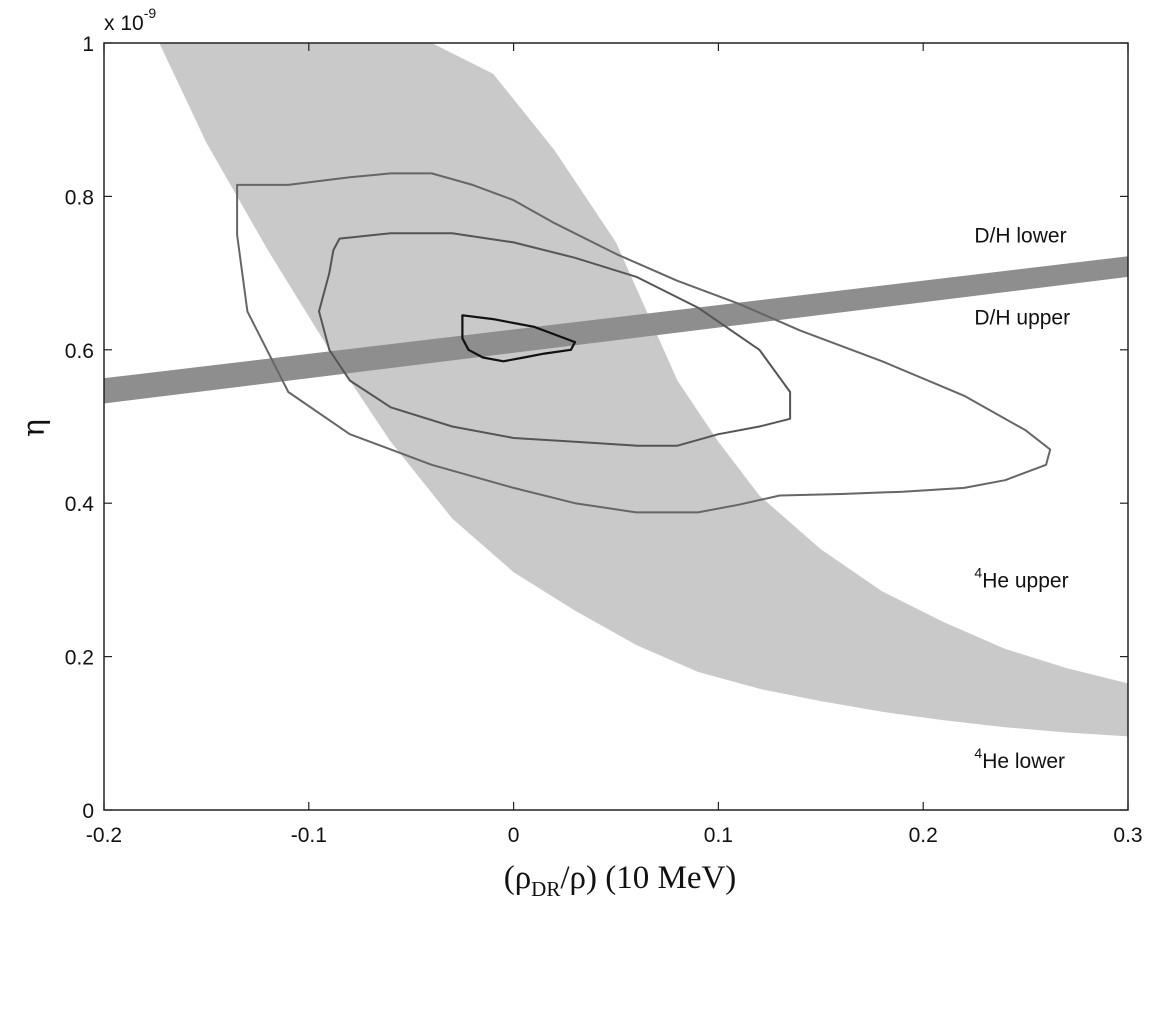  Describe the element at coordinates (1127, 835) in the screenshot. I see `x-tick-label-5: 0.3` at that location.